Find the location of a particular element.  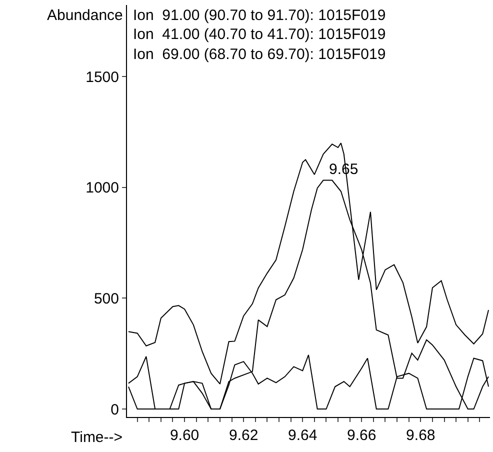

annotation: Ion 91.00 (90.70 to 91.70): 1015F019 is located at coordinates (259, 15).